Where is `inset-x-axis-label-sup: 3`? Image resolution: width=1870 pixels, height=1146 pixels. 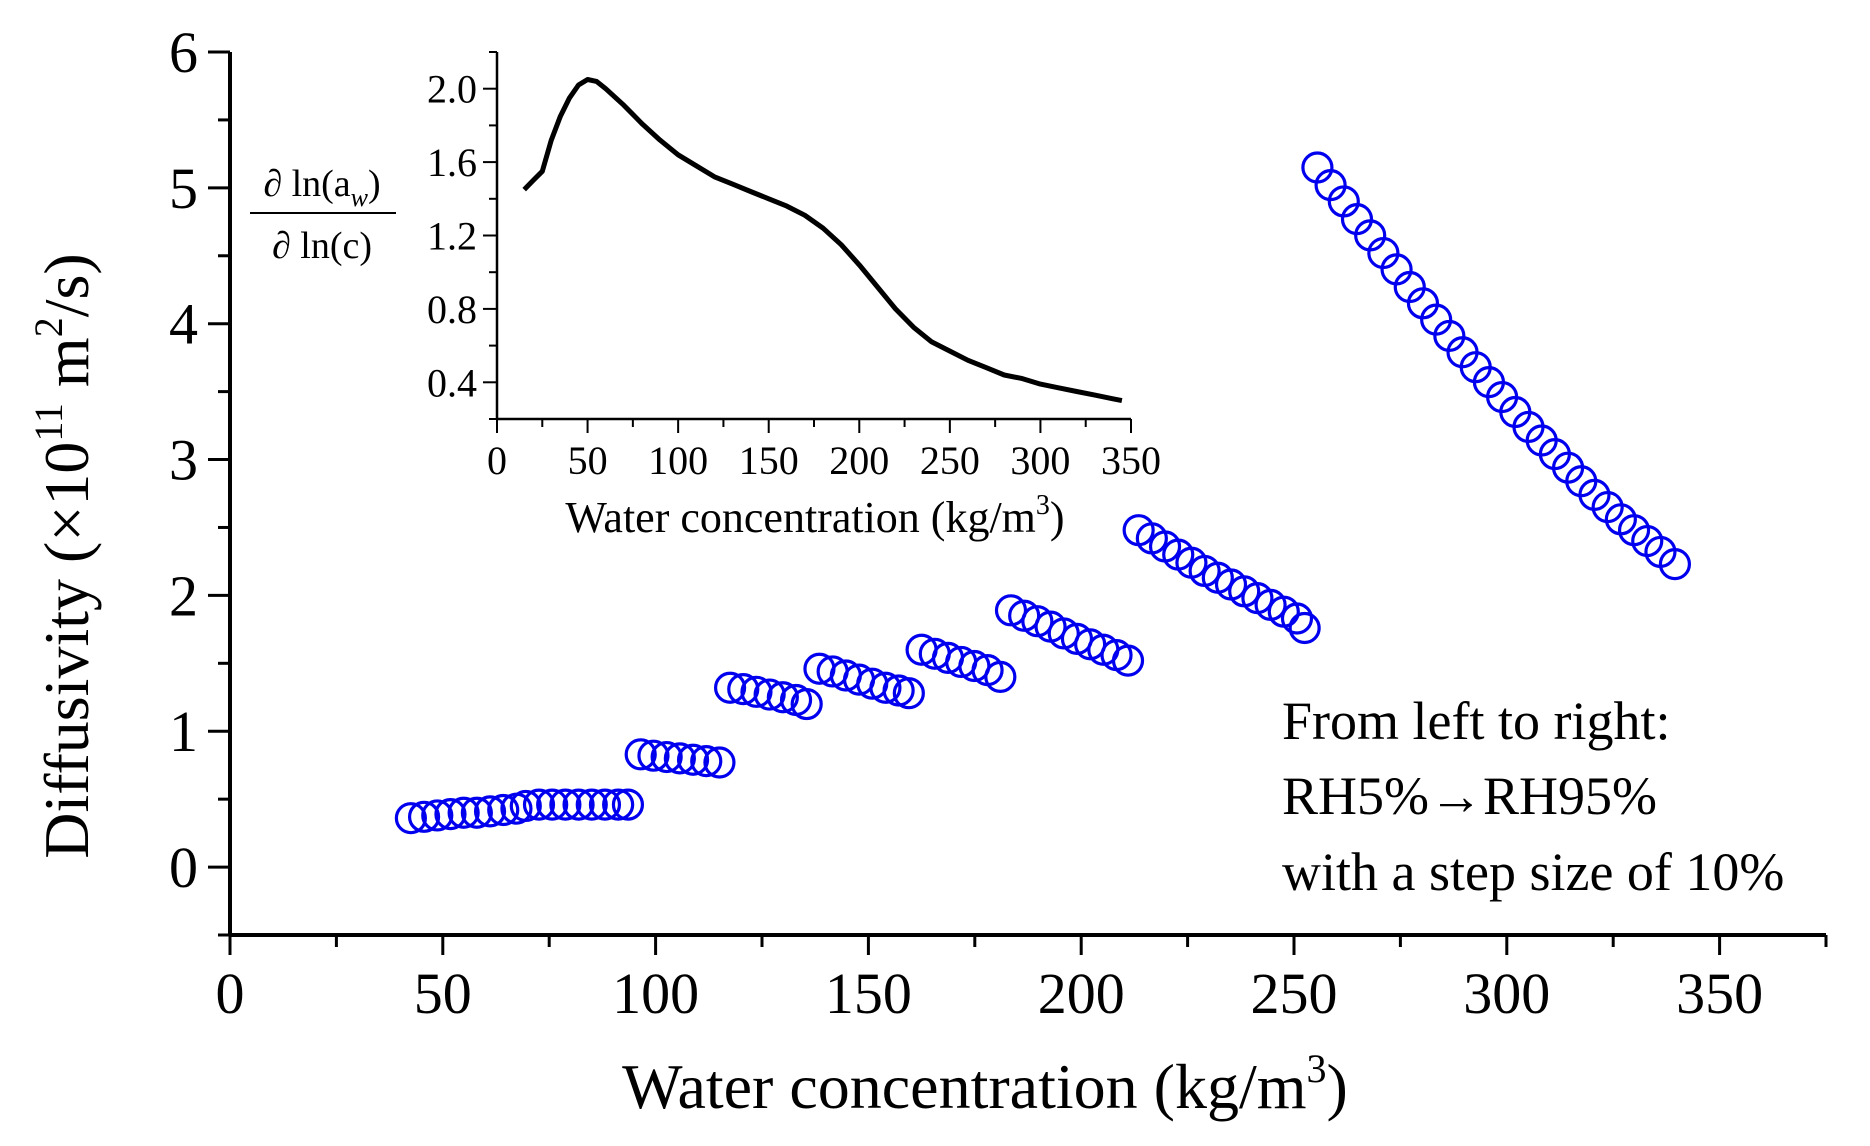
inset-x-axis-label-sup: 3 is located at coordinates (1043, 505).